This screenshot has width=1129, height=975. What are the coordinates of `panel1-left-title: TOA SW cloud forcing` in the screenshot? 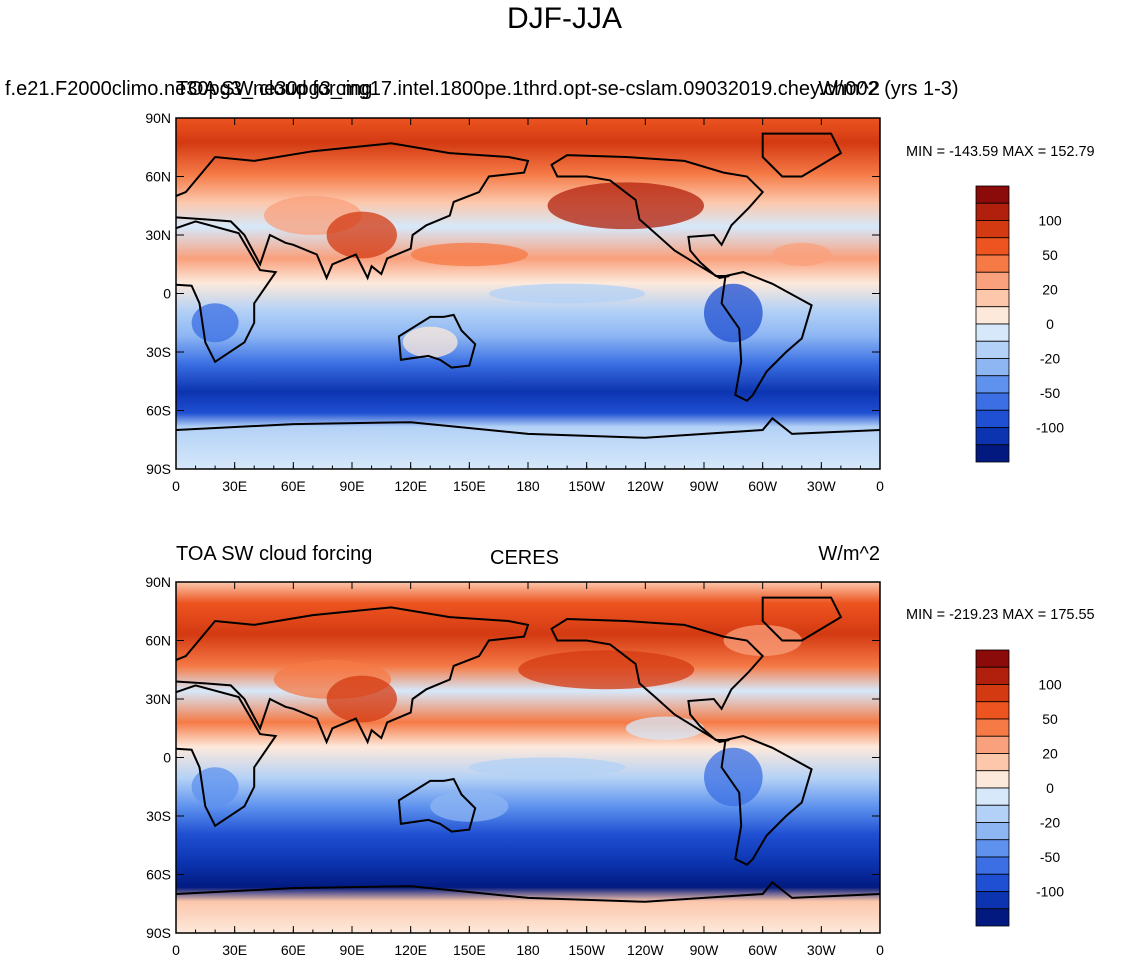 It's located at (274, 89).